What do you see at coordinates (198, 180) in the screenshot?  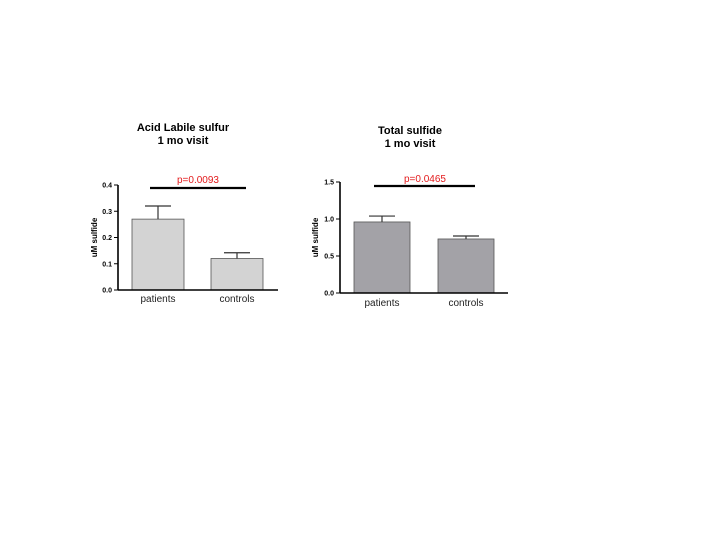 I see `p-value-annotation: p=0.0093` at bounding box center [198, 180].